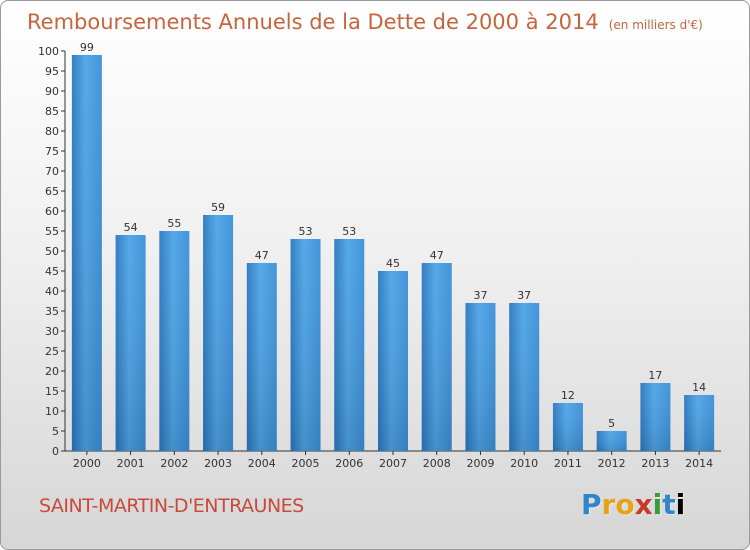  What do you see at coordinates (306, 463) in the screenshot?
I see `x-tick-label: 2005` at bounding box center [306, 463].